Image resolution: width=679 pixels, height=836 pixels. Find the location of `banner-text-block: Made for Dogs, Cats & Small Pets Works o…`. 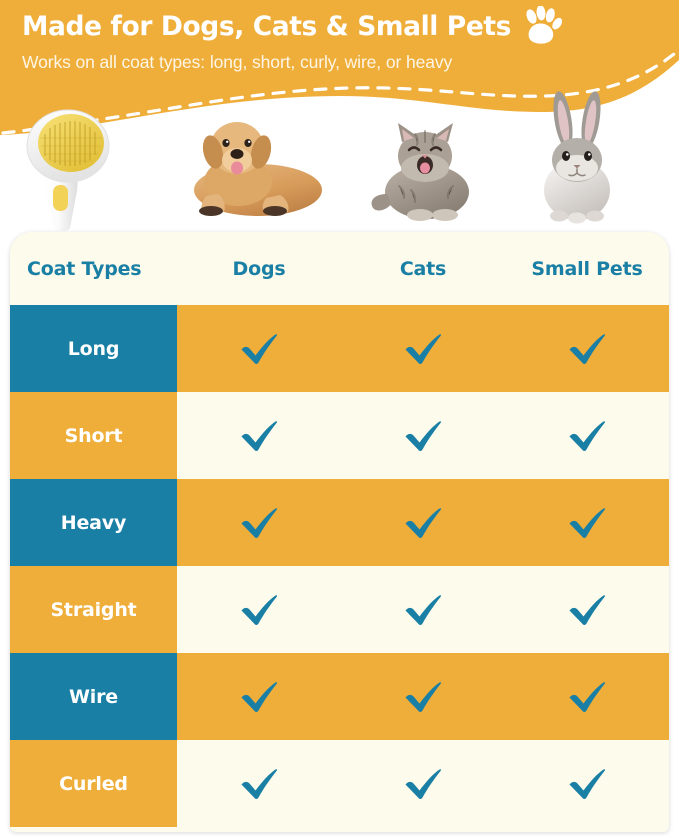

banner-text-block: Made for Dogs, Cats & Small Pets Works o… is located at coordinates (322, 39).